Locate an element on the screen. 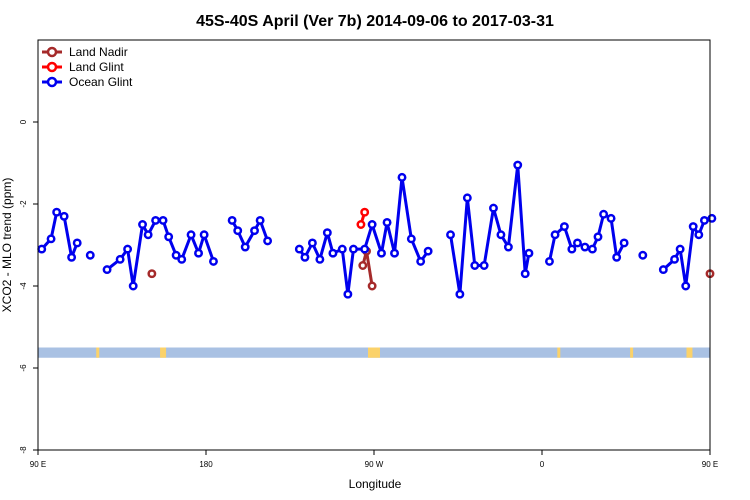 The image size is (750, 500). y-tick-label: 0 is located at coordinates (23, 121).